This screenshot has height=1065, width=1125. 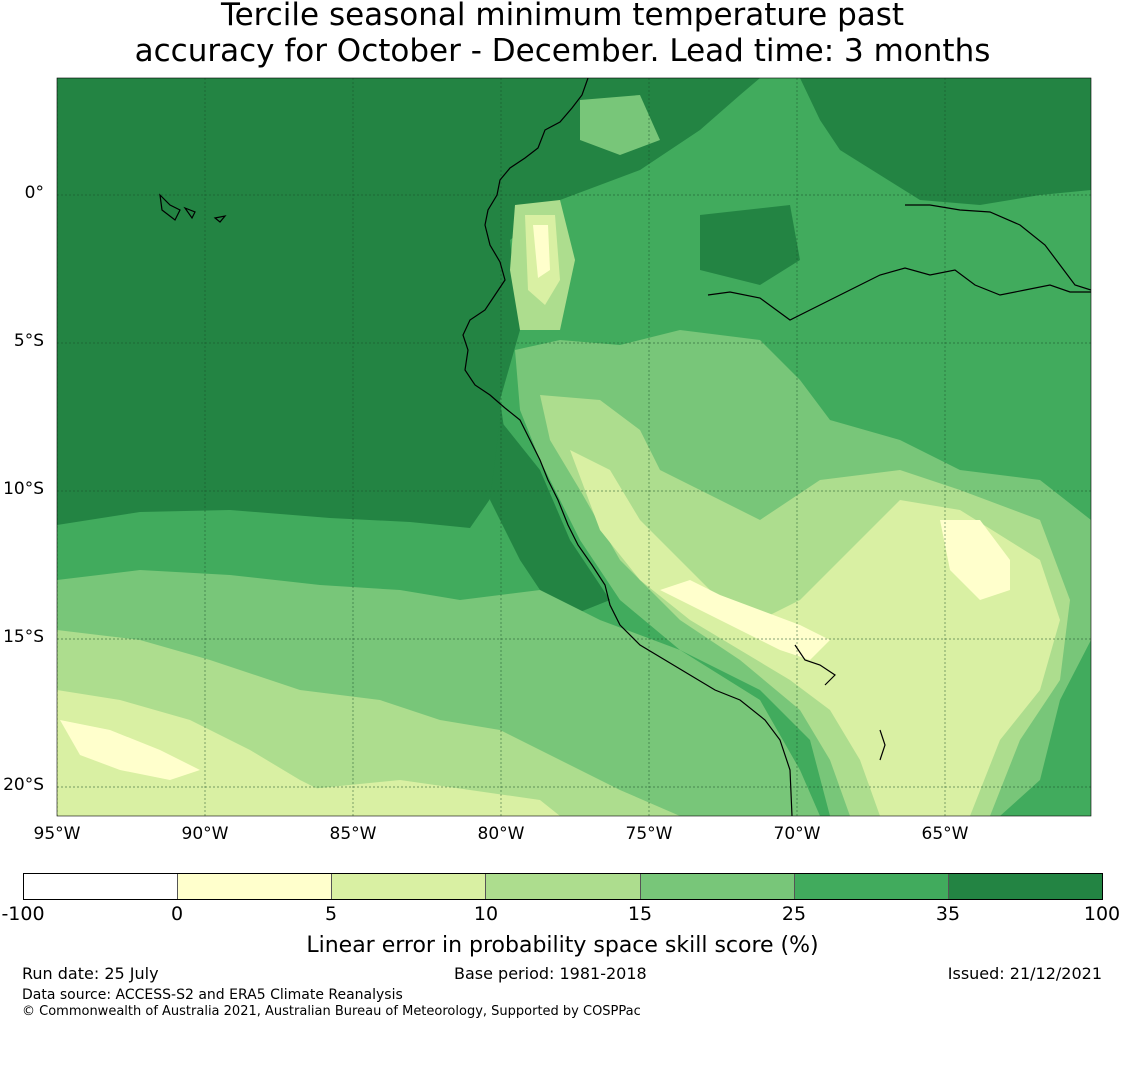 What do you see at coordinates (948, 914) in the screenshot?
I see `colorbar-tick-label: 35` at bounding box center [948, 914].